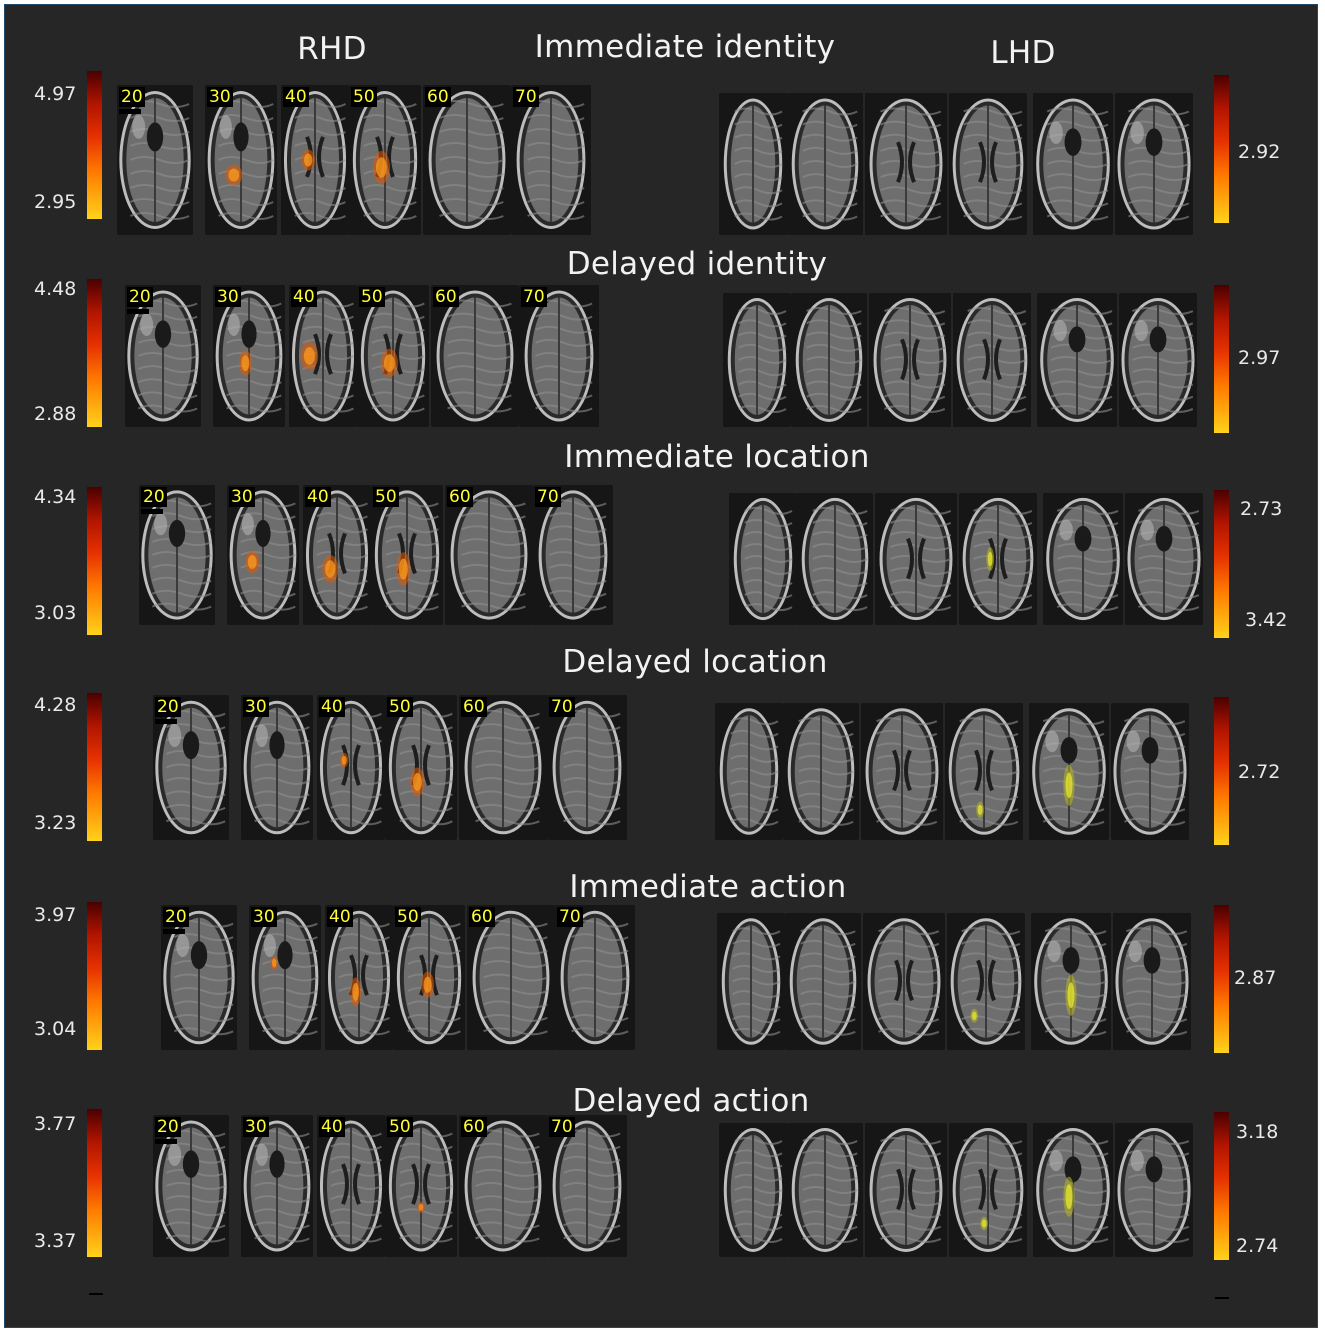 The width and height of the screenshot is (1325, 1335). What do you see at coordinates (708, 887) in the screenshot?
I see `panel-title-immediate-action: Immediate action` at bounding box center [708, 887].